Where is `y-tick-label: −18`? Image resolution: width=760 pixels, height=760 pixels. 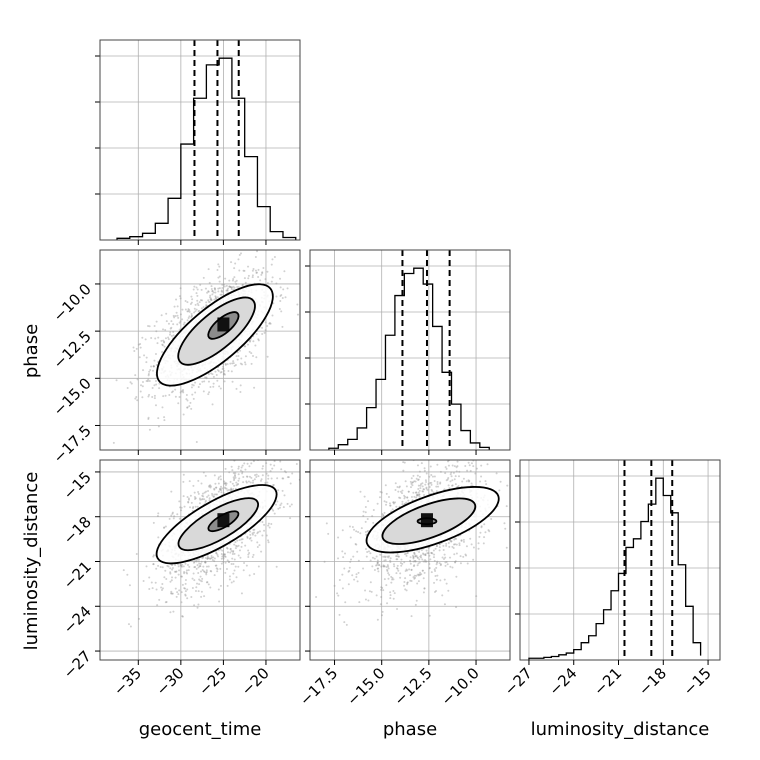 y-tick-label: −18 is located at coordinates (77, 530).